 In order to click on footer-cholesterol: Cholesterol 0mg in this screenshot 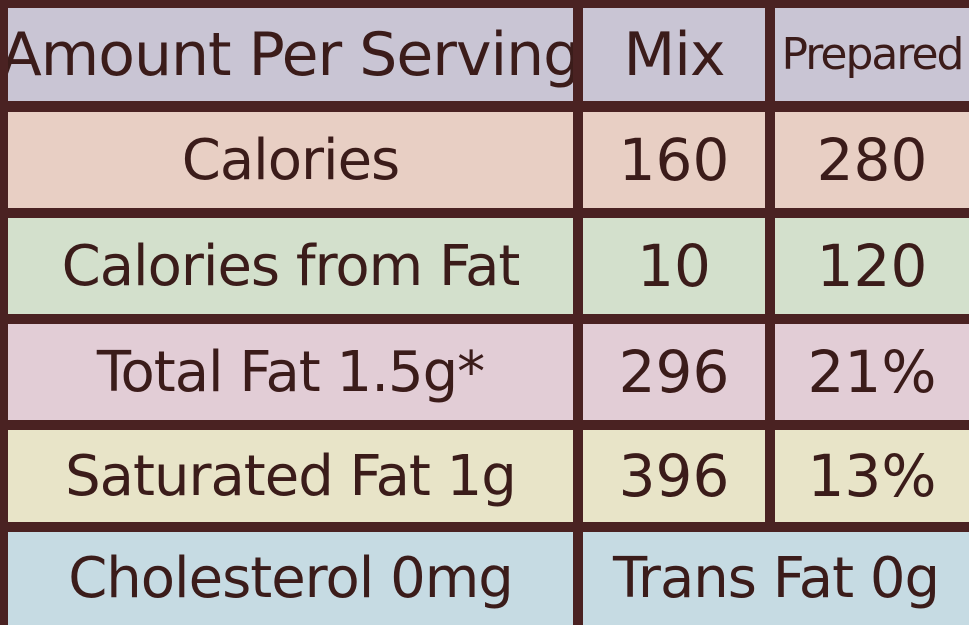, I will do `click(290, 578)`.